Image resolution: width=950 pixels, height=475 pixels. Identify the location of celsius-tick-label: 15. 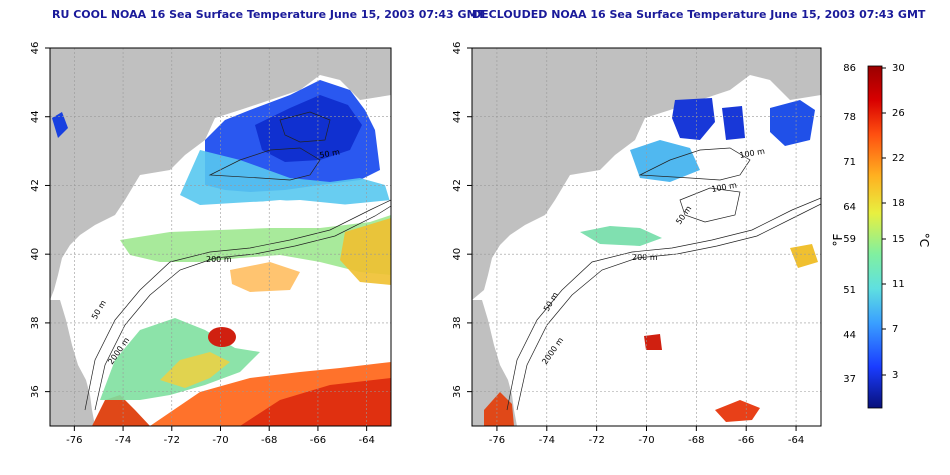
(898, 239).